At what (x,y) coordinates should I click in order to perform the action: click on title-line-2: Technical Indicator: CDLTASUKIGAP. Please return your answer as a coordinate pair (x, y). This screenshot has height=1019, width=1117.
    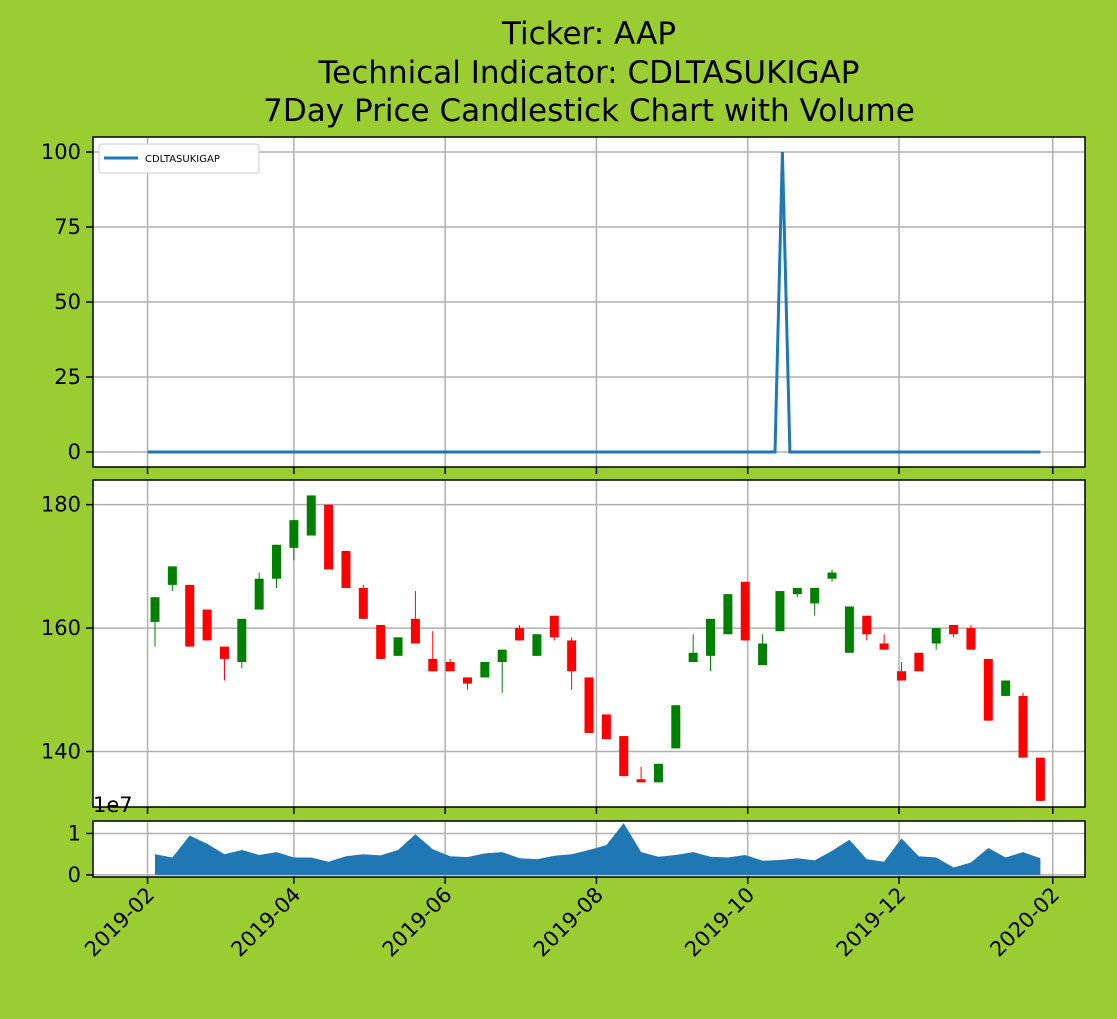
    Looking at the image, I should click on (589, 73).